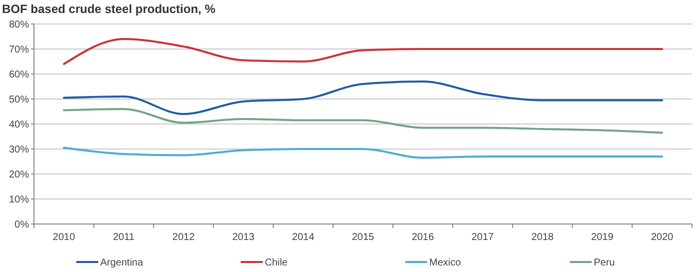 The image size is (698, 272). Describe the element at coordinates (184, 237) in the screenshot. I see `x-tick-label: 2012` at that location.